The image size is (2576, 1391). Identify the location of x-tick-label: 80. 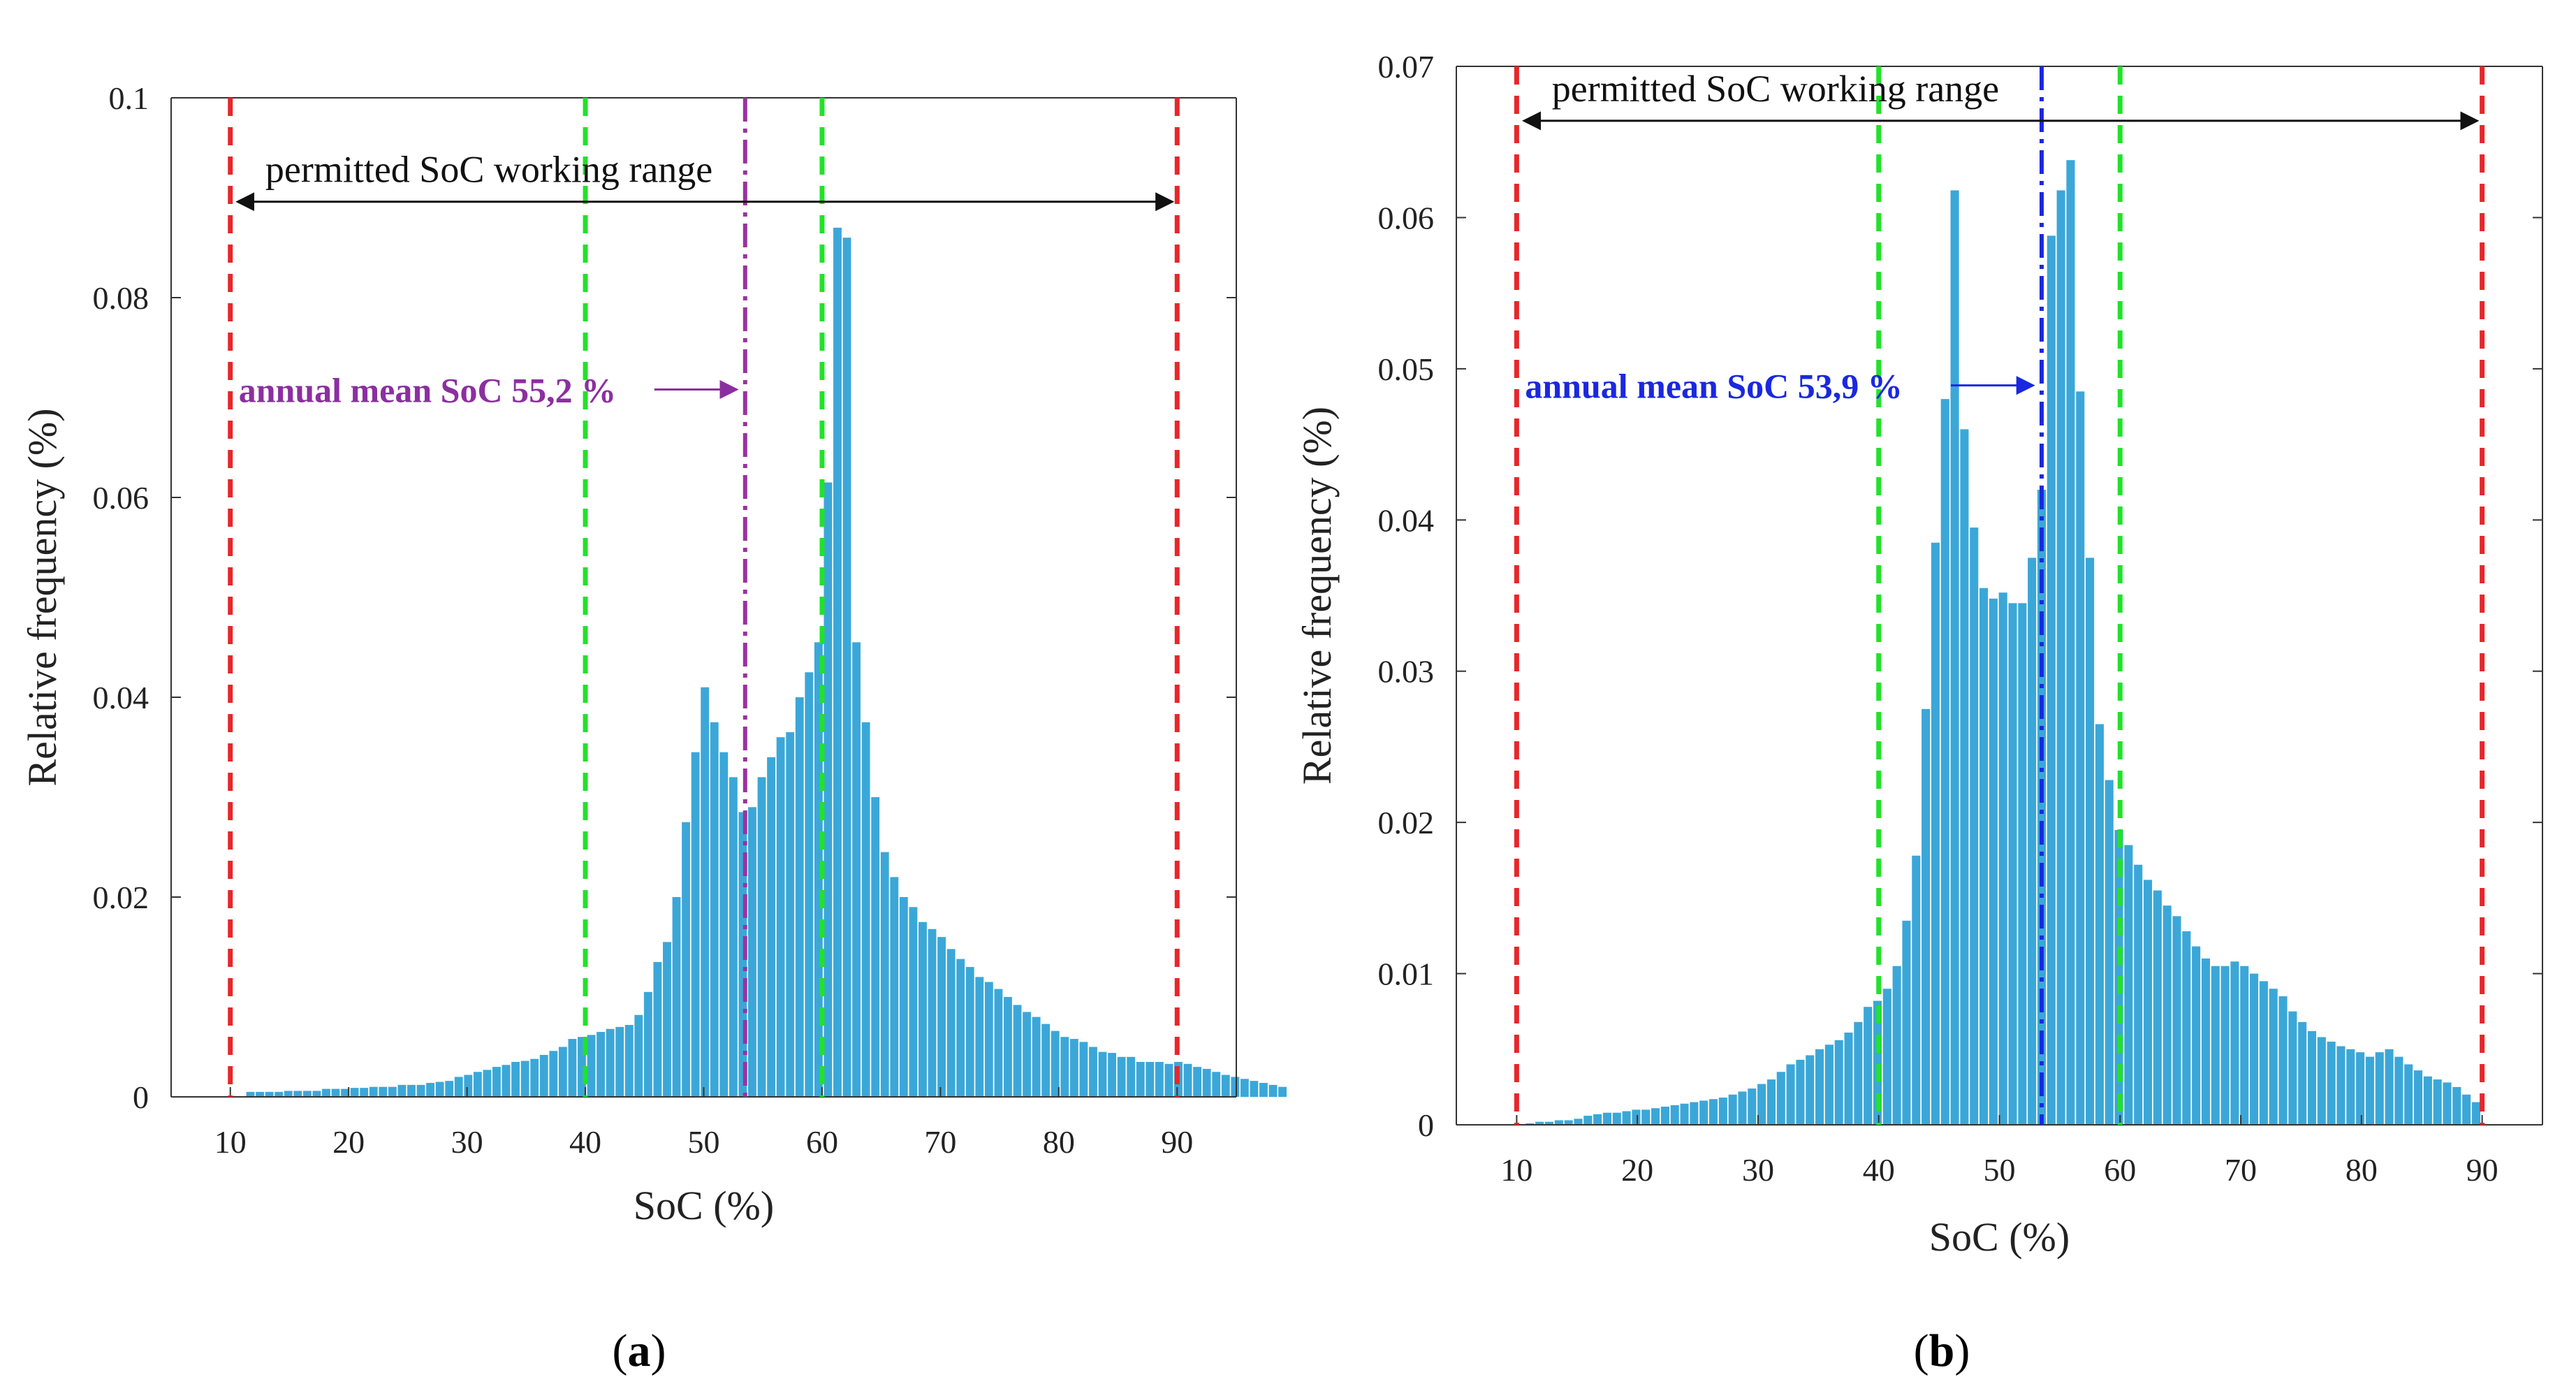
(1059, 1142).